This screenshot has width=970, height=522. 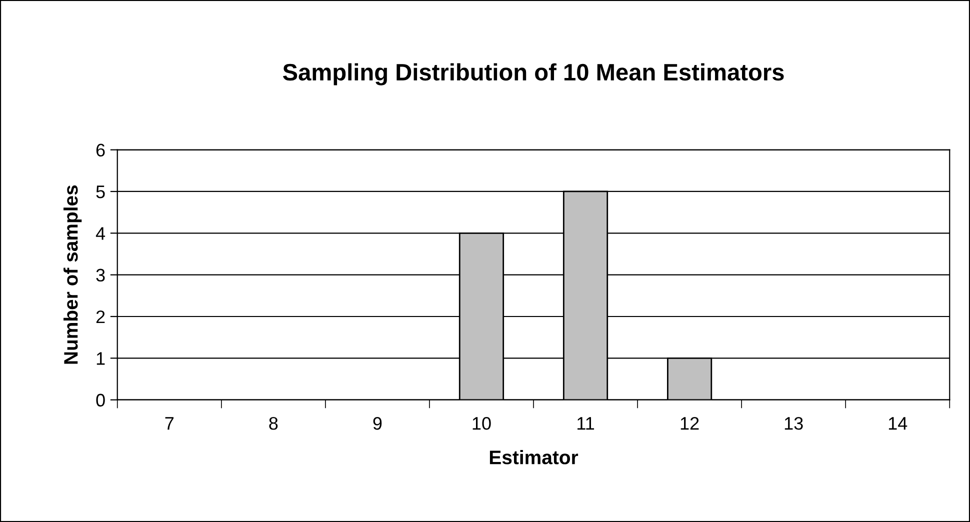 I want to click on chart-title: Sampling Distribution of 10 Mean Estimators, so click(x=533, y=74).